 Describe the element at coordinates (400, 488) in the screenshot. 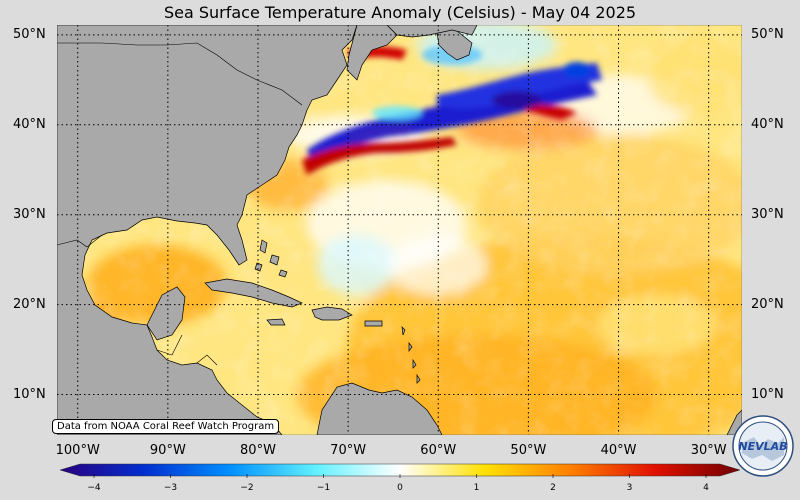

I see `colorbar-tick-label: 0` at that location.